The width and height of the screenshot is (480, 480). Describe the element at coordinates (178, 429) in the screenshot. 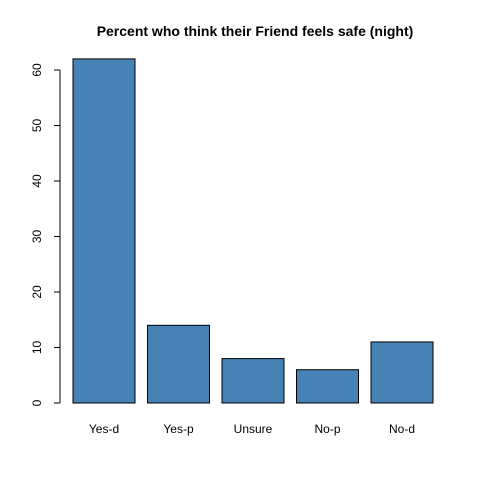

I see `x-category-label: Yes-p` at that location.